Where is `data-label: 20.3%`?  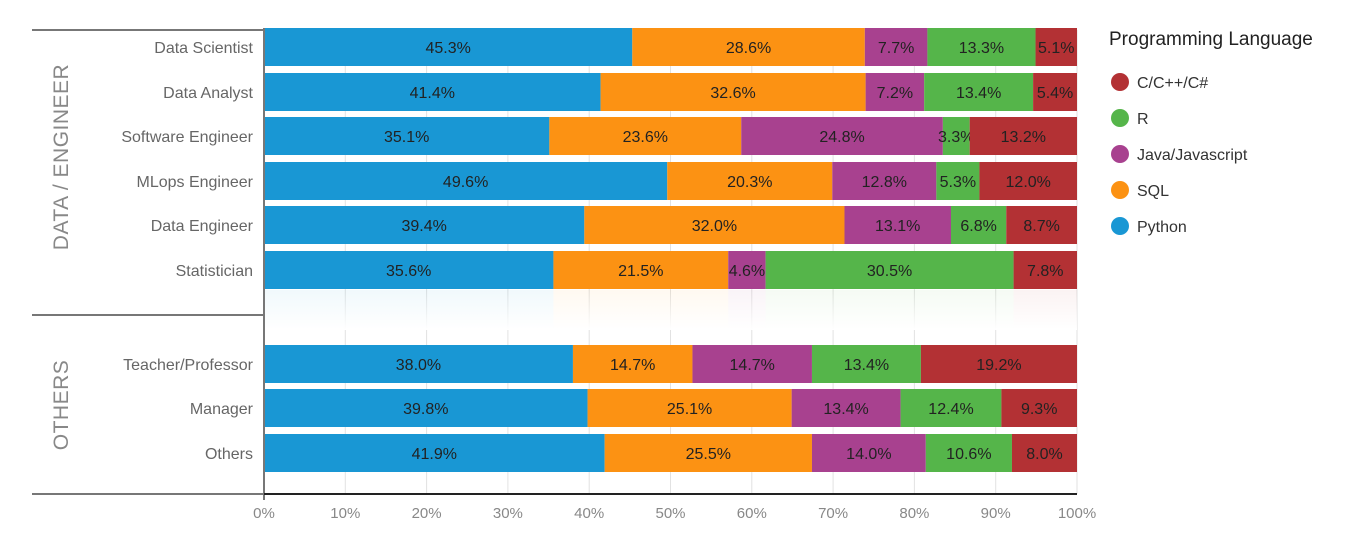
data-label: 20.3% is located at coordinates (749, 182).